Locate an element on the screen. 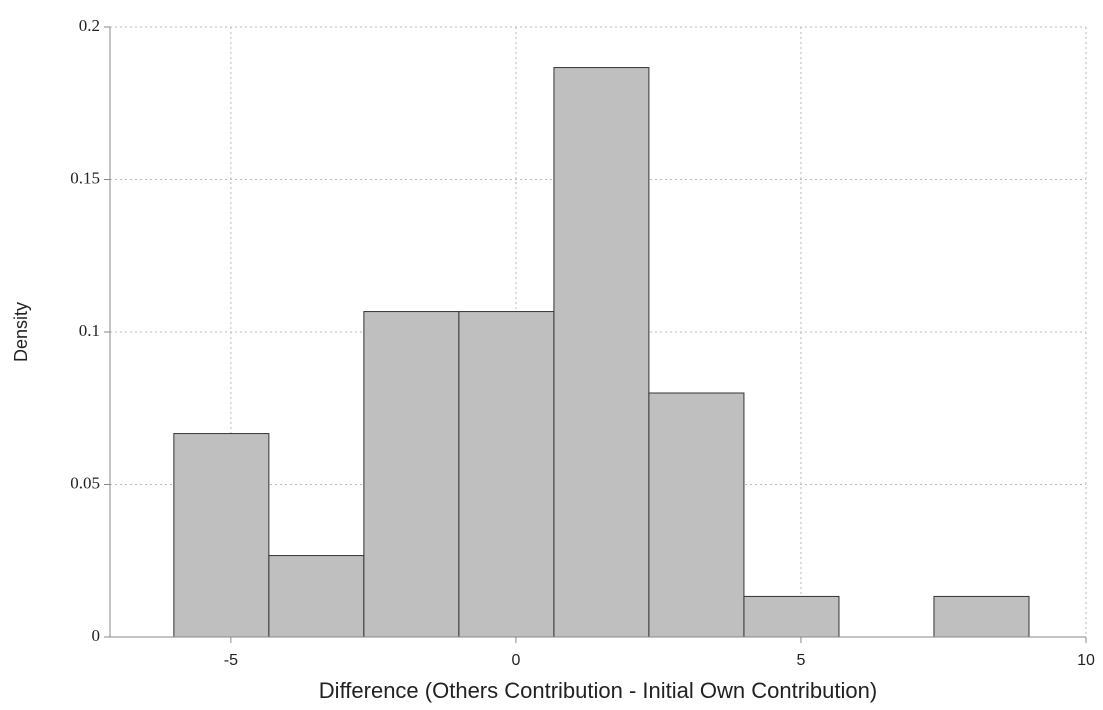 This screenshot has width=1103, height=710. y-tick-label: 0.15 is located at coordinates (85, 177).